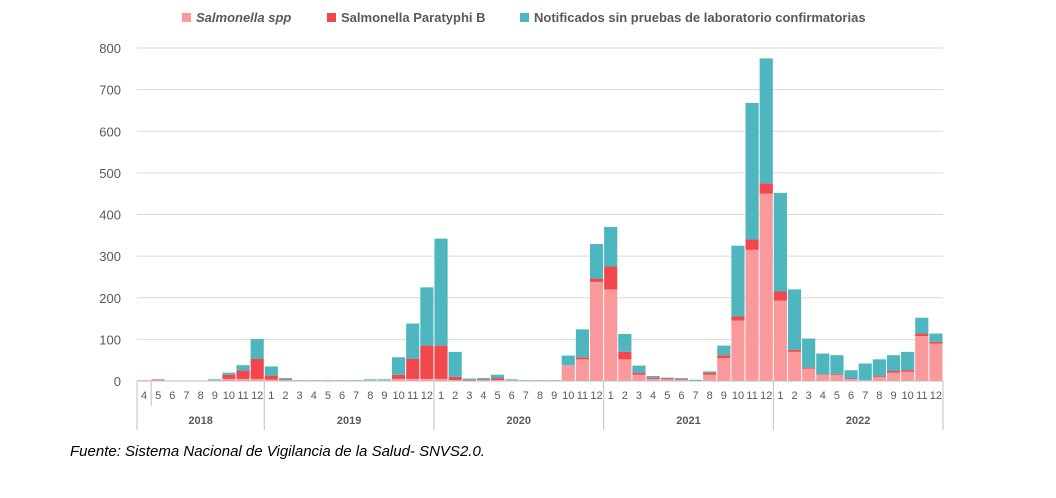 The height and width of the screenshot is (498, 1056). Describe the element at coordinates (110, 90) in the screenshot. I see `y-tick-label: 700` at that location.